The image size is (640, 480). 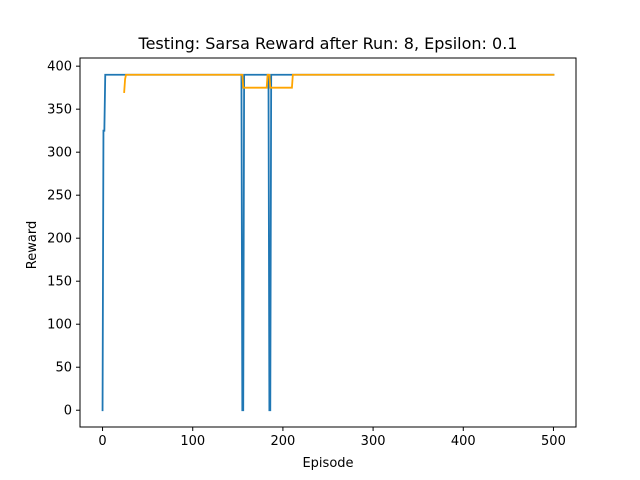 What do you see at coordinates (63, 368) in the screenshot?
I see `y-tick-label: 50` at bounding box center [63, 368].